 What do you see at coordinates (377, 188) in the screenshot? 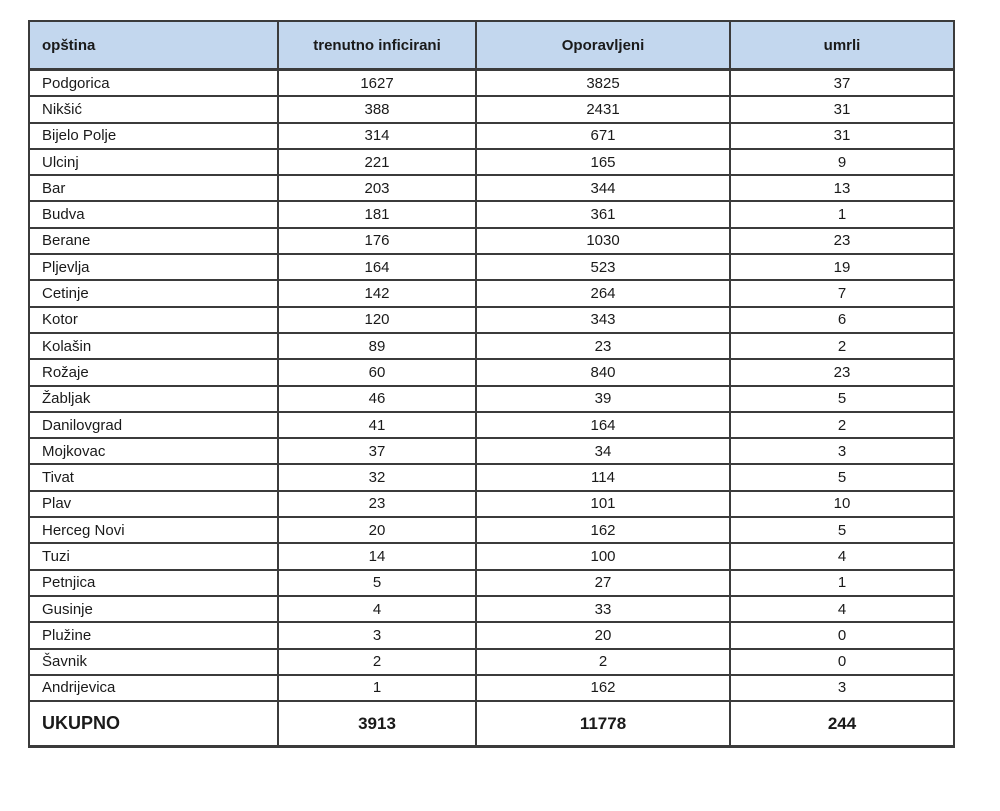
I see `cell-value: 203` at bounding box center [377, 188].